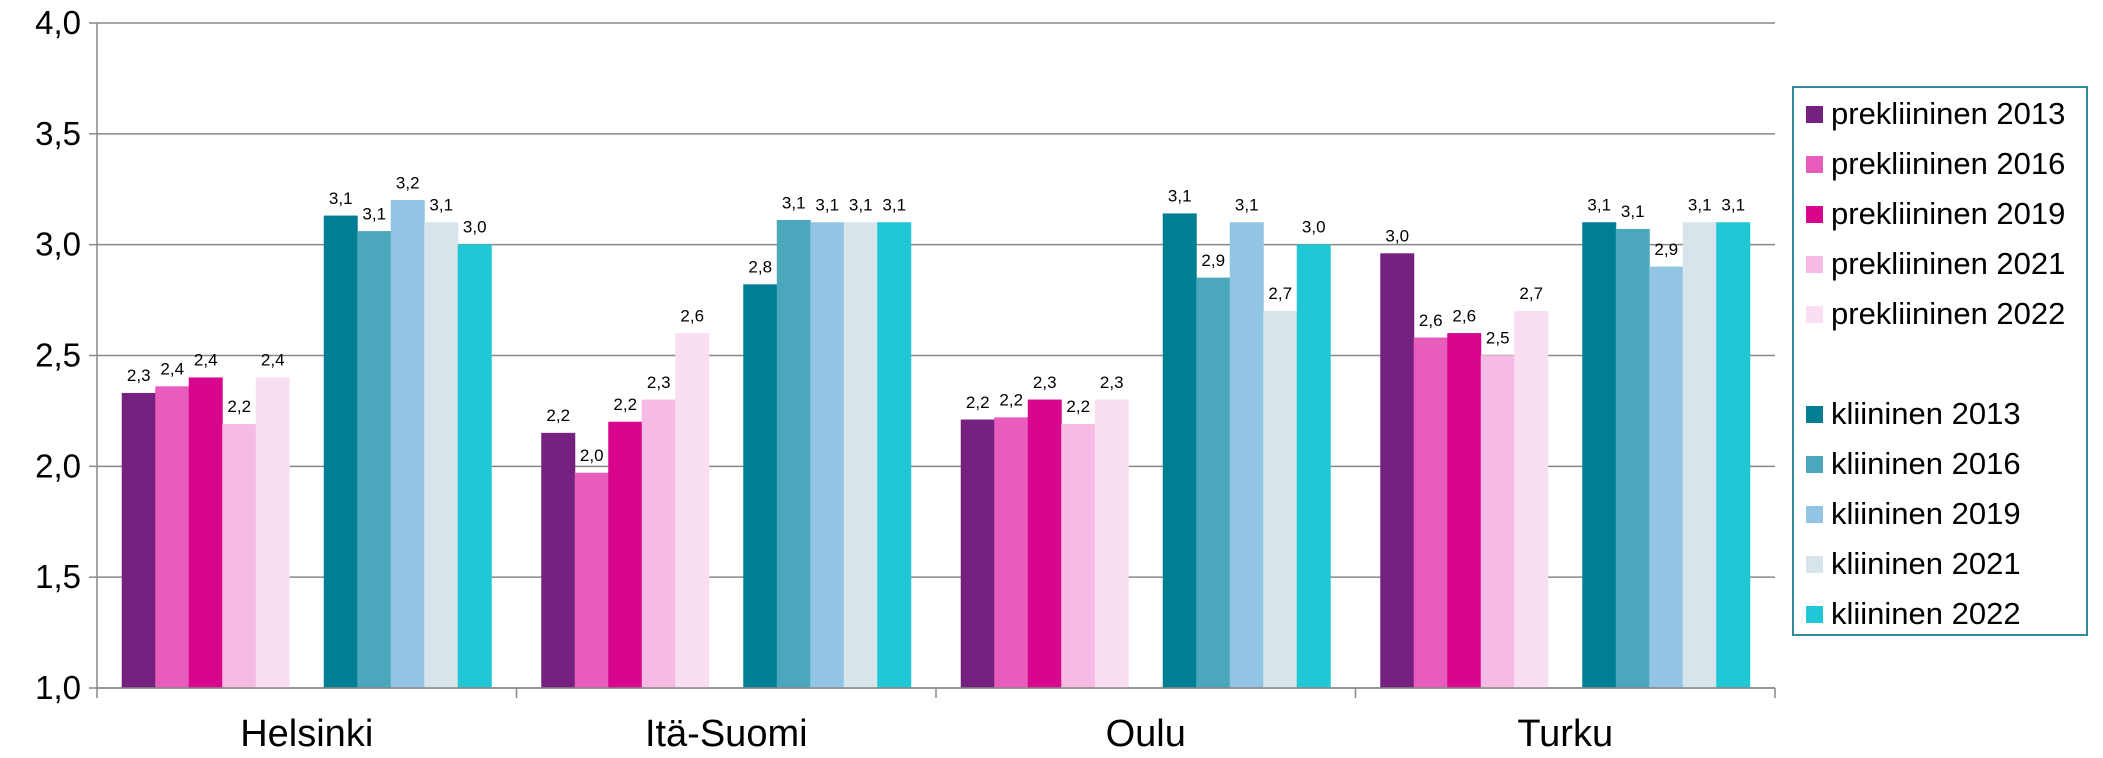  I want to click on bar-value-label: 3,2, so click(408, 182).